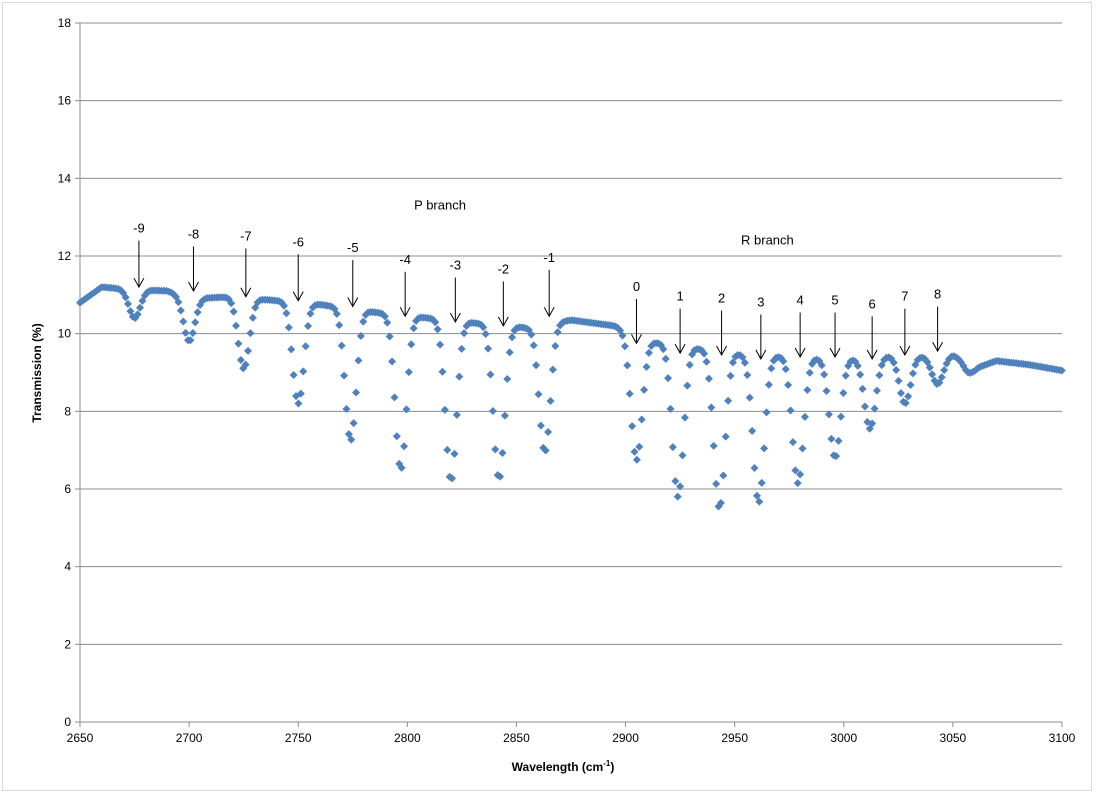  I want to click on arrow-label: 0, so click(636, 286).